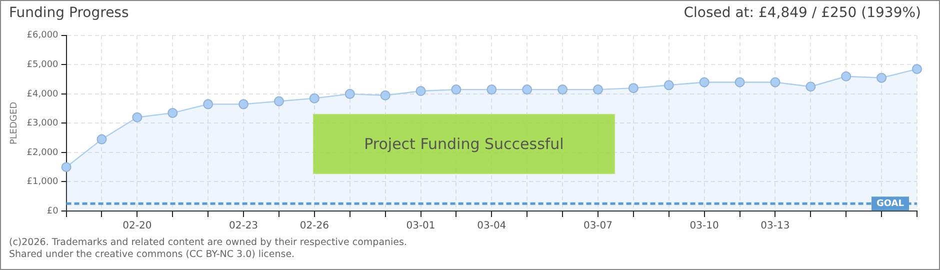 The image size is (940, 270). Describe the element at coordinates (775, 226) in the screenshot. I see `x-tick-label: 03-13` at that location.